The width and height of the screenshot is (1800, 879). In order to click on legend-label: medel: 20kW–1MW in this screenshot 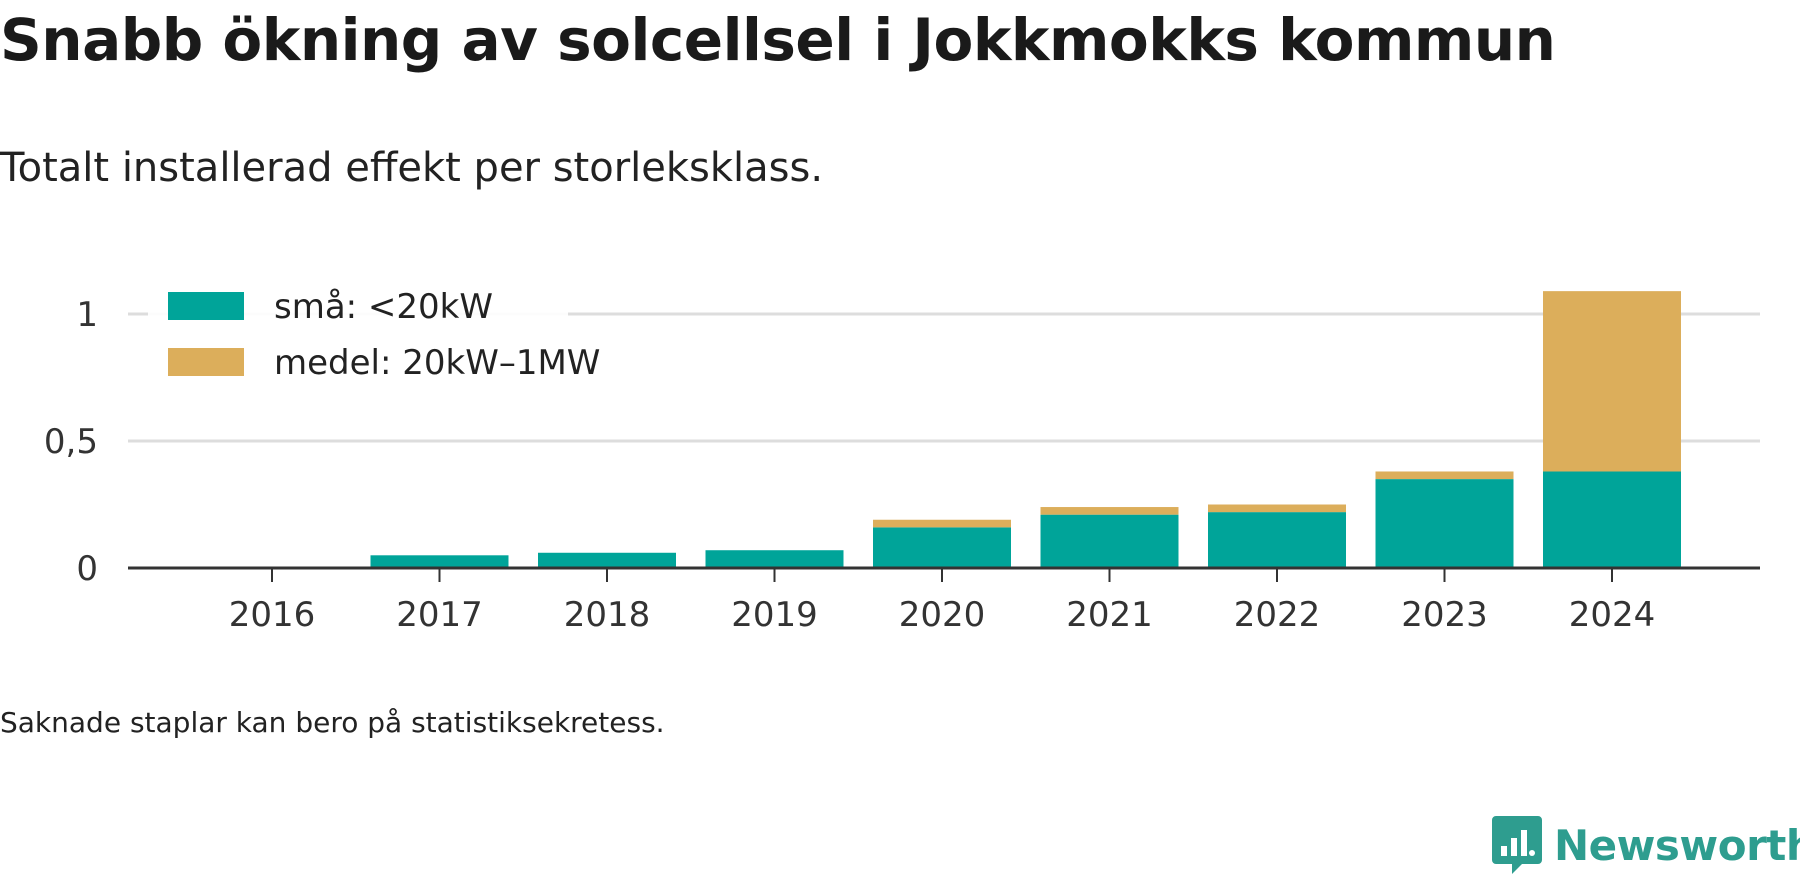, I will do `click(437, 363)`.